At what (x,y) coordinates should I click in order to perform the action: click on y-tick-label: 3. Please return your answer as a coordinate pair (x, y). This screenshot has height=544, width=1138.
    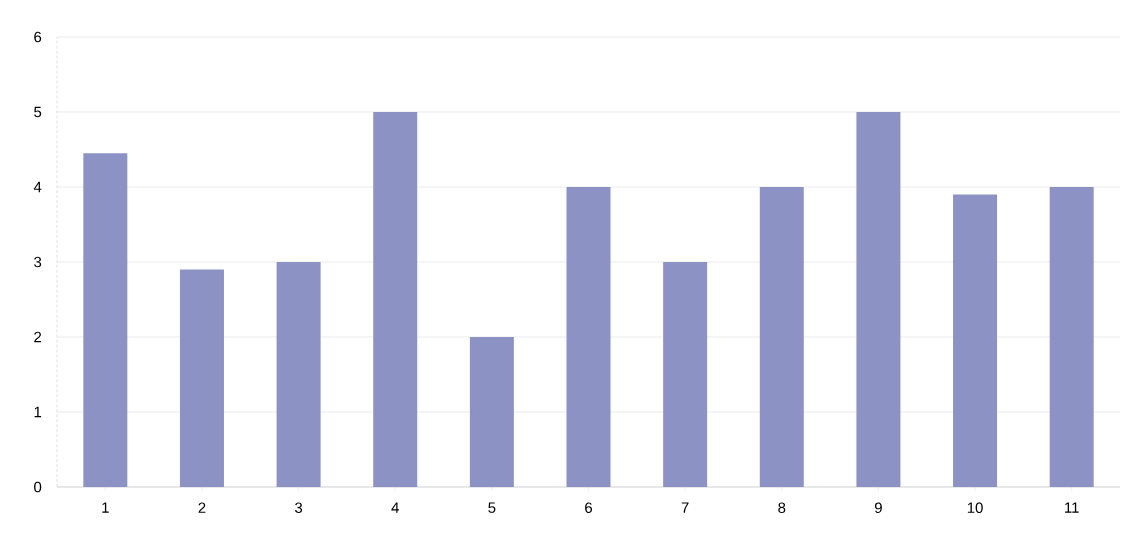
    Looking at the image, I should click on (38, 262).